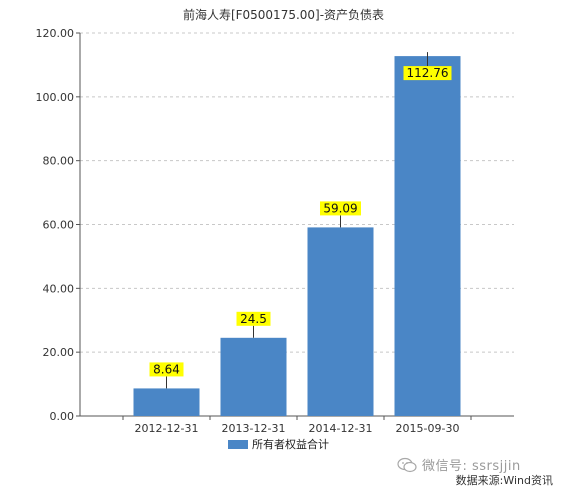 The height and width of the screenshot is (491, 567). Describe the element at coordinates (59, 288) in the screenshot. I see `y-tick-label: 40.00` at that location.